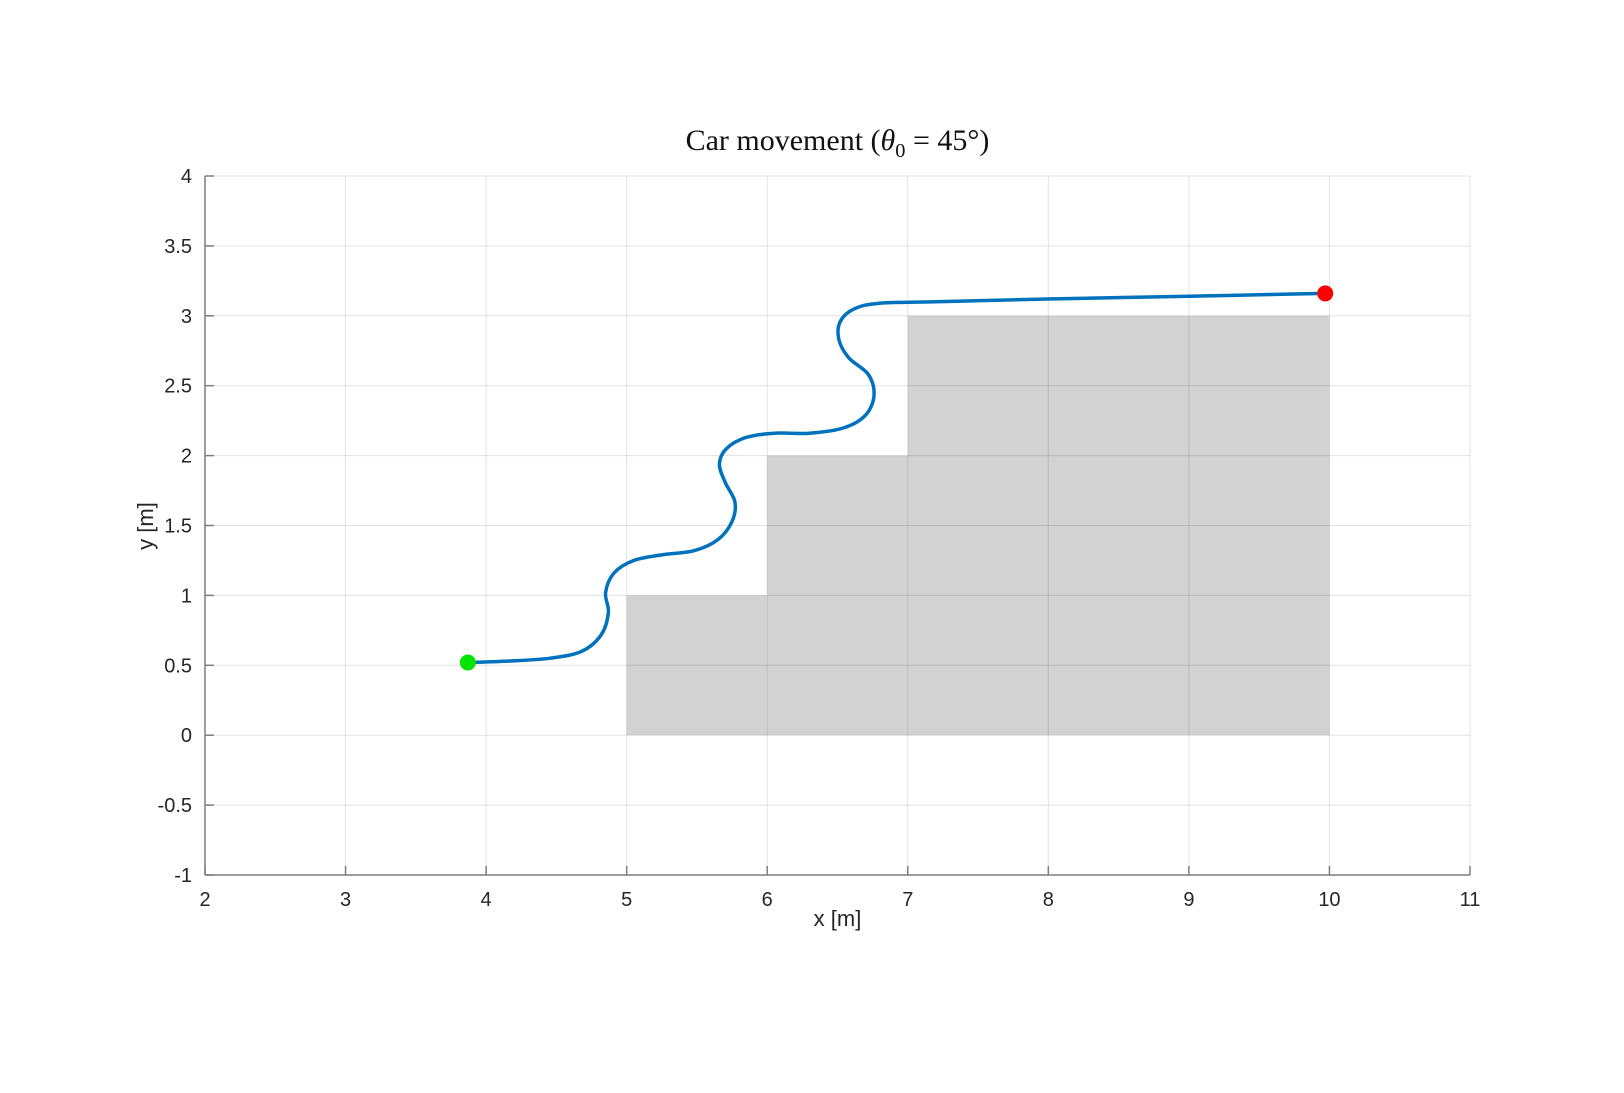 This screenshot has height=1093, width=1624. What do you see at coordinates (178, 527) in the screenshot?
I see `y-tick-label: 1.5` at bounding box center [178, 527].